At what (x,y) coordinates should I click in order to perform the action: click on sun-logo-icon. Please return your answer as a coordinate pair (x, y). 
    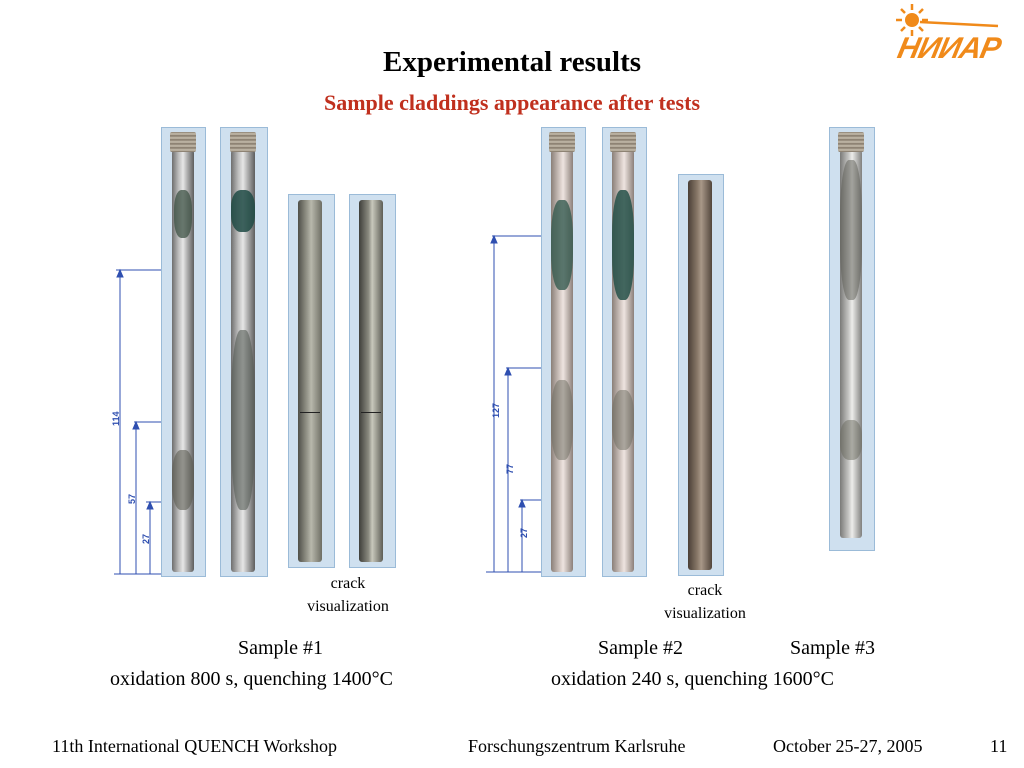
    Looking at the image, I should click on (947, 20).